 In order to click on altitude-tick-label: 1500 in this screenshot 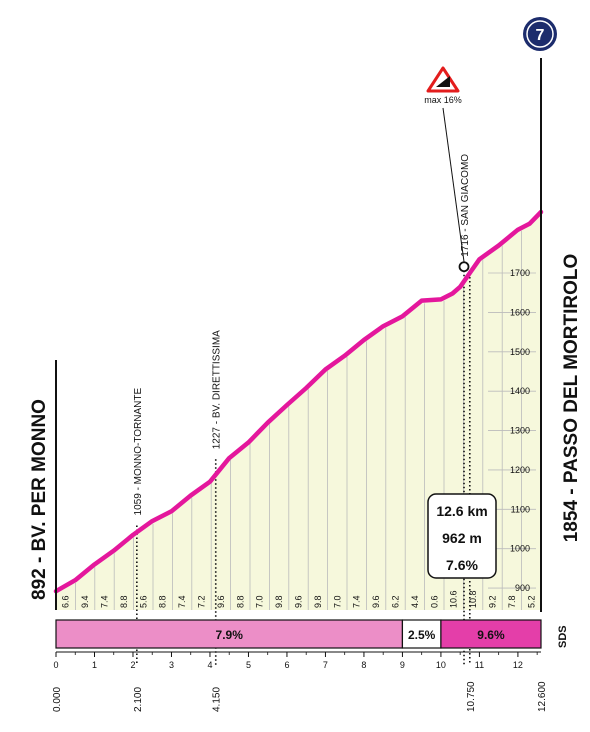, I will do `click(520, 352)`.